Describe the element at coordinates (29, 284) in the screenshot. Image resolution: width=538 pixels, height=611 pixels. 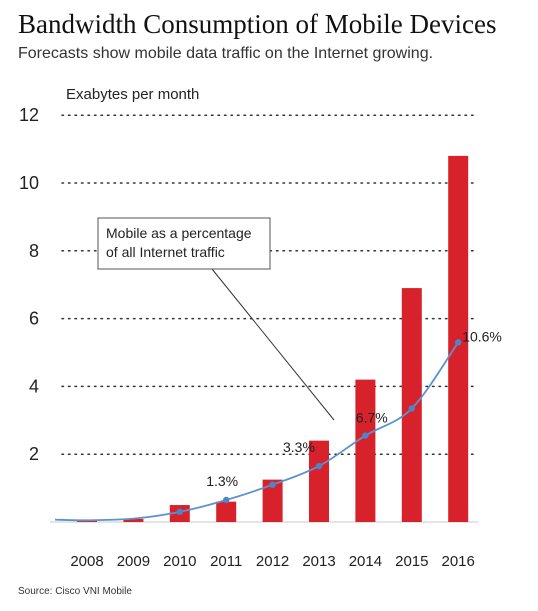
I see `y-axis-ticks: 2 4 6 8 10 12` at that location.